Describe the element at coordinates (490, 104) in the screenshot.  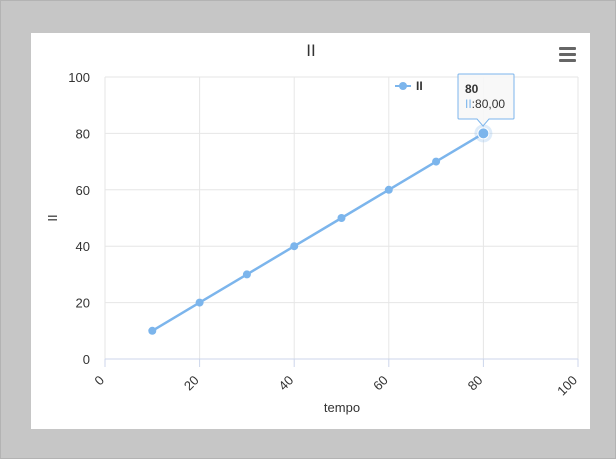
I see `tooltip-value: 80,00` at that location.